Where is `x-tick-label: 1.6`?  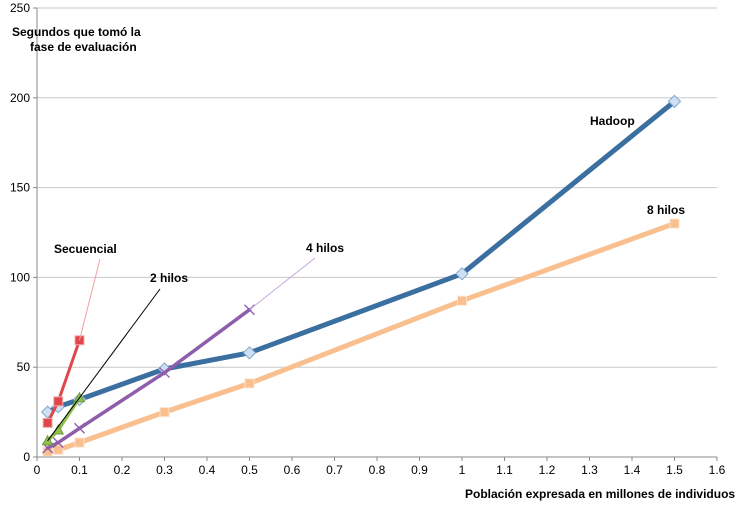
x-tick-label: 1.6 is located at coordinates (717, 470).